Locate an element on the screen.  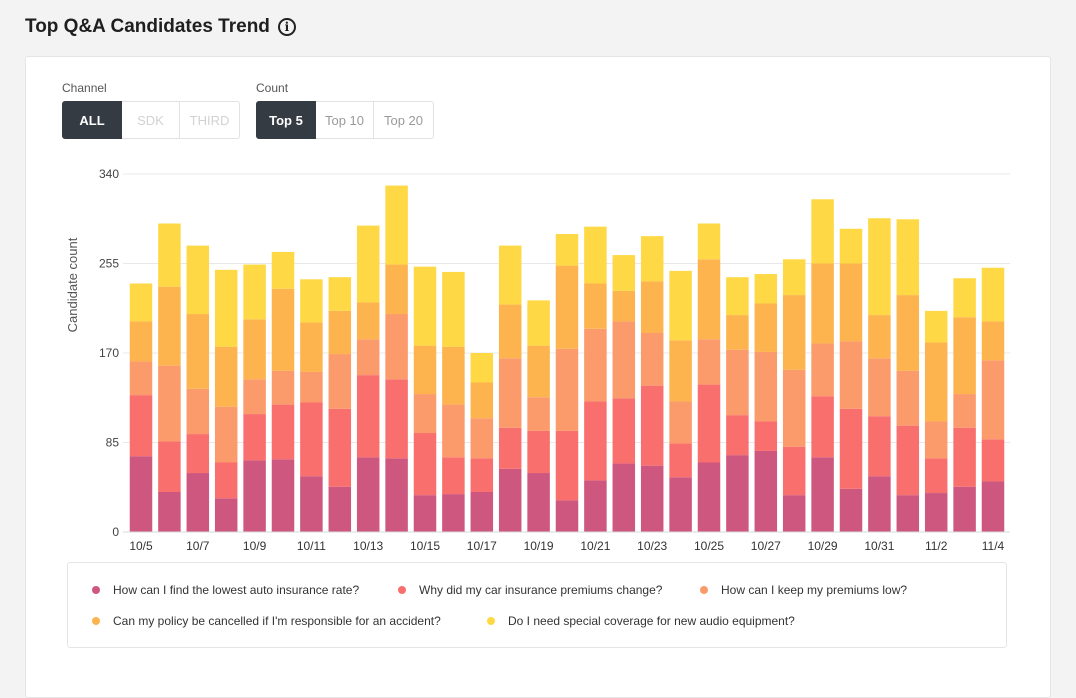
channel-all-button: ALL is located at coordinates (92, 120).